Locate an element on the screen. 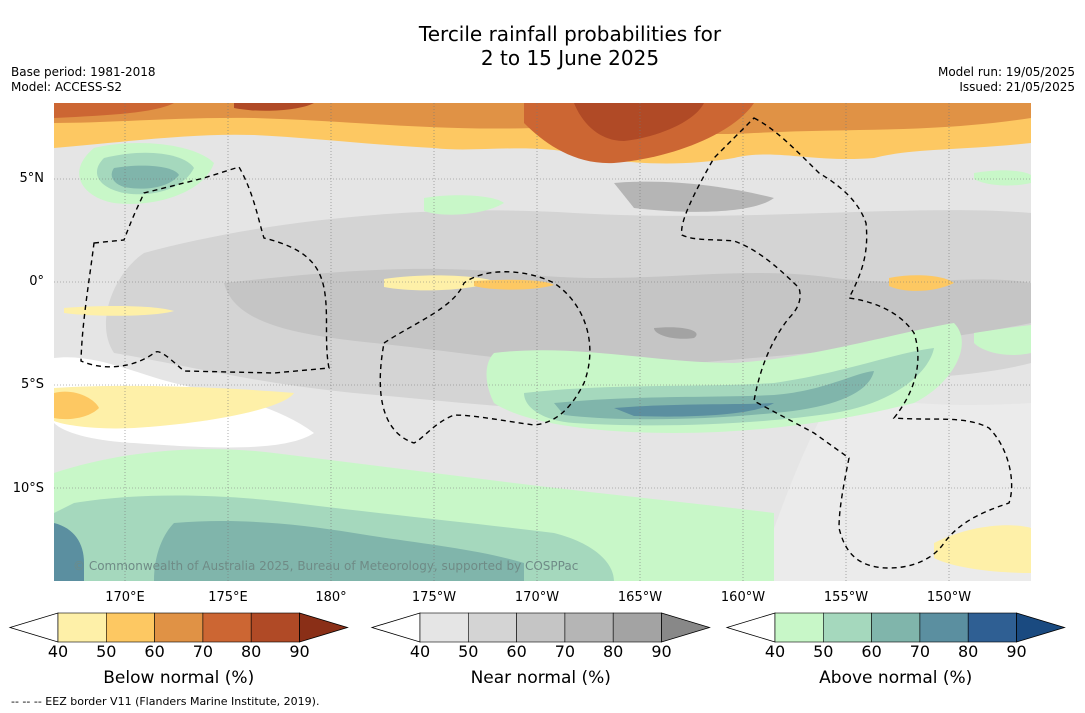 The height and width of the screenshot is (713, 1085). above-normal-70-sw is located at coordinates (339, 551).